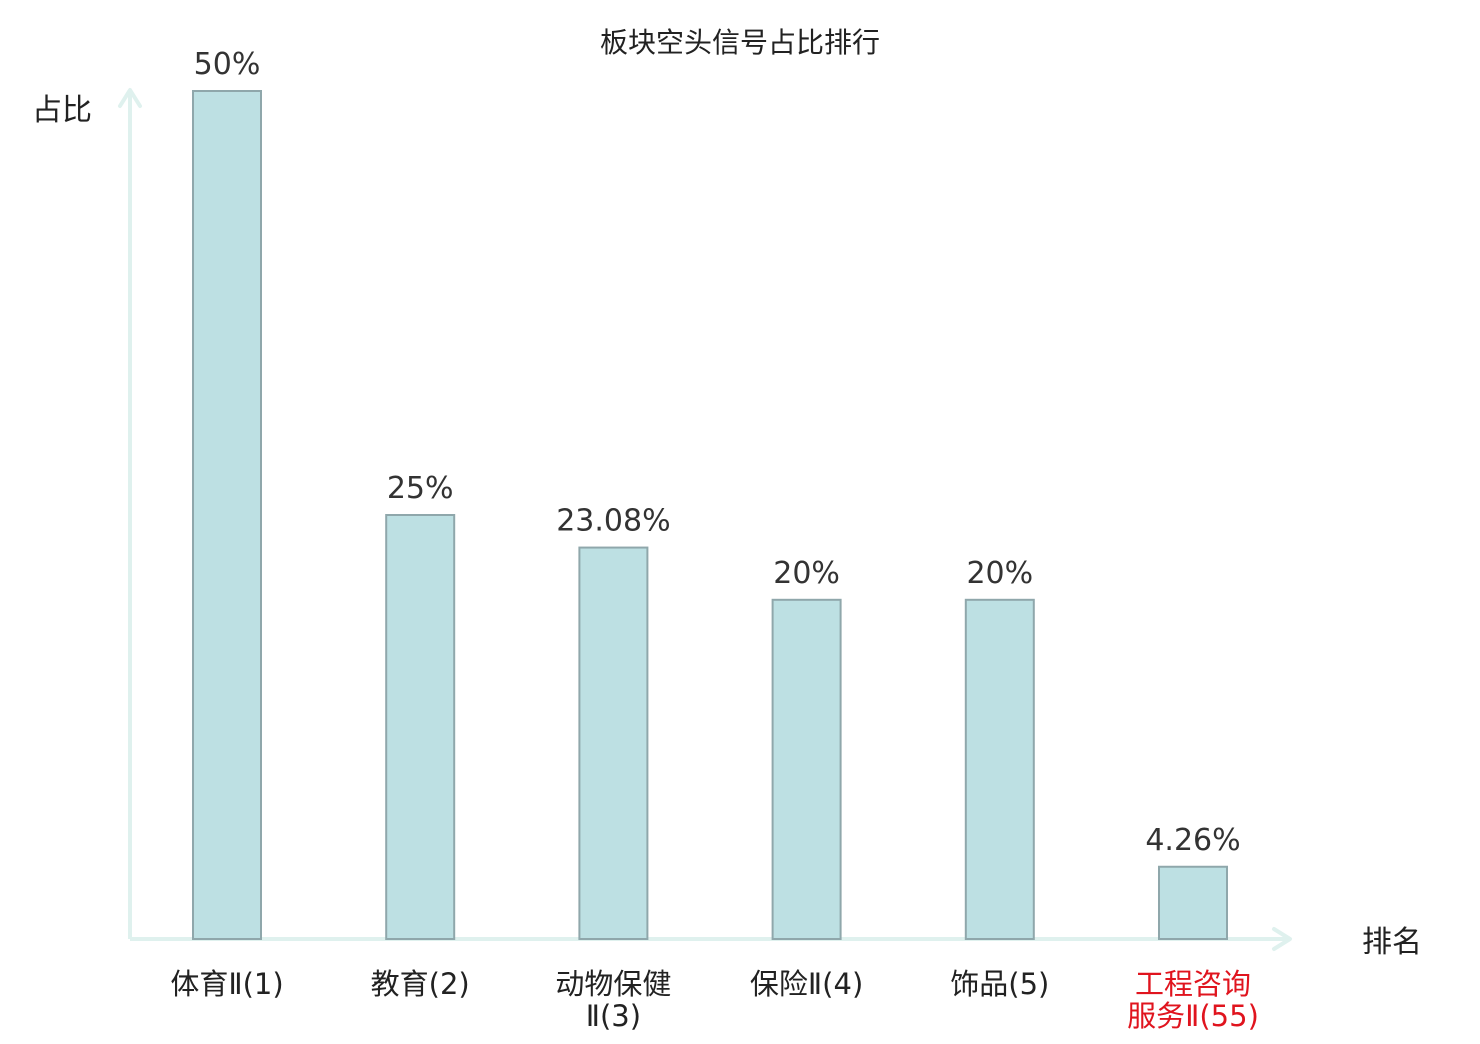  What do you see at coordinates (999, 573) in the screenshot?
I see `value-label-5: 20%` at bounding box center [999, 573].